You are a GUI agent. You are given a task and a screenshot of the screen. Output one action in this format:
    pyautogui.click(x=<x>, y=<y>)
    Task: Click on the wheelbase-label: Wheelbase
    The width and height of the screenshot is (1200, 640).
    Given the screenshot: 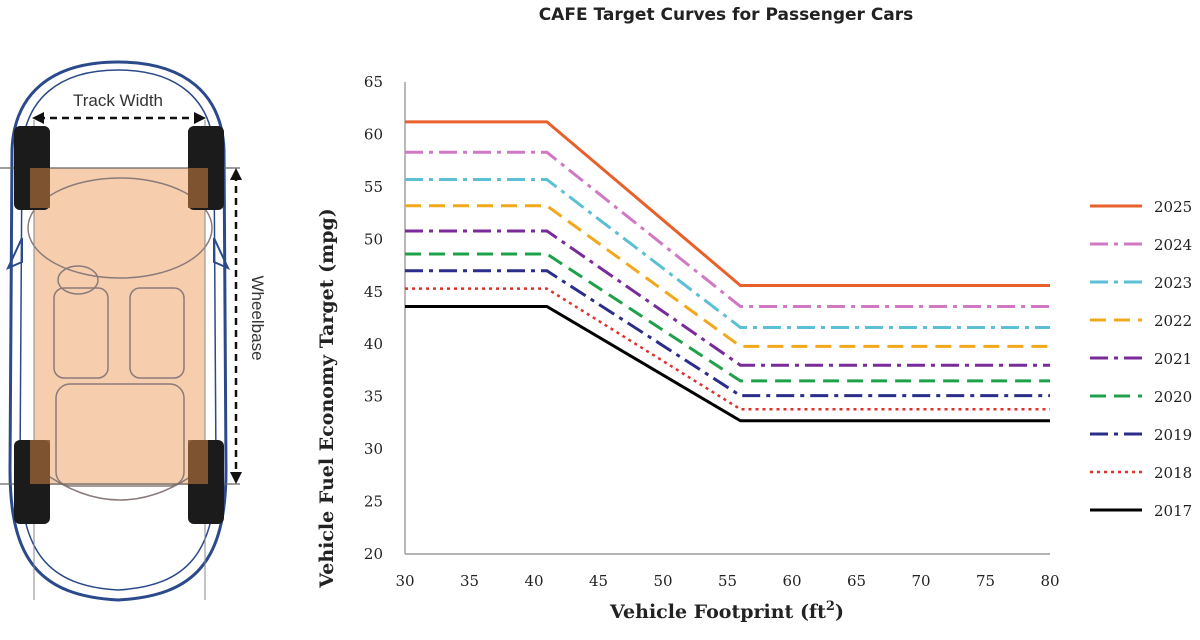 What is the action you would take?
    pyautogui.click(x=257, y=317)
    